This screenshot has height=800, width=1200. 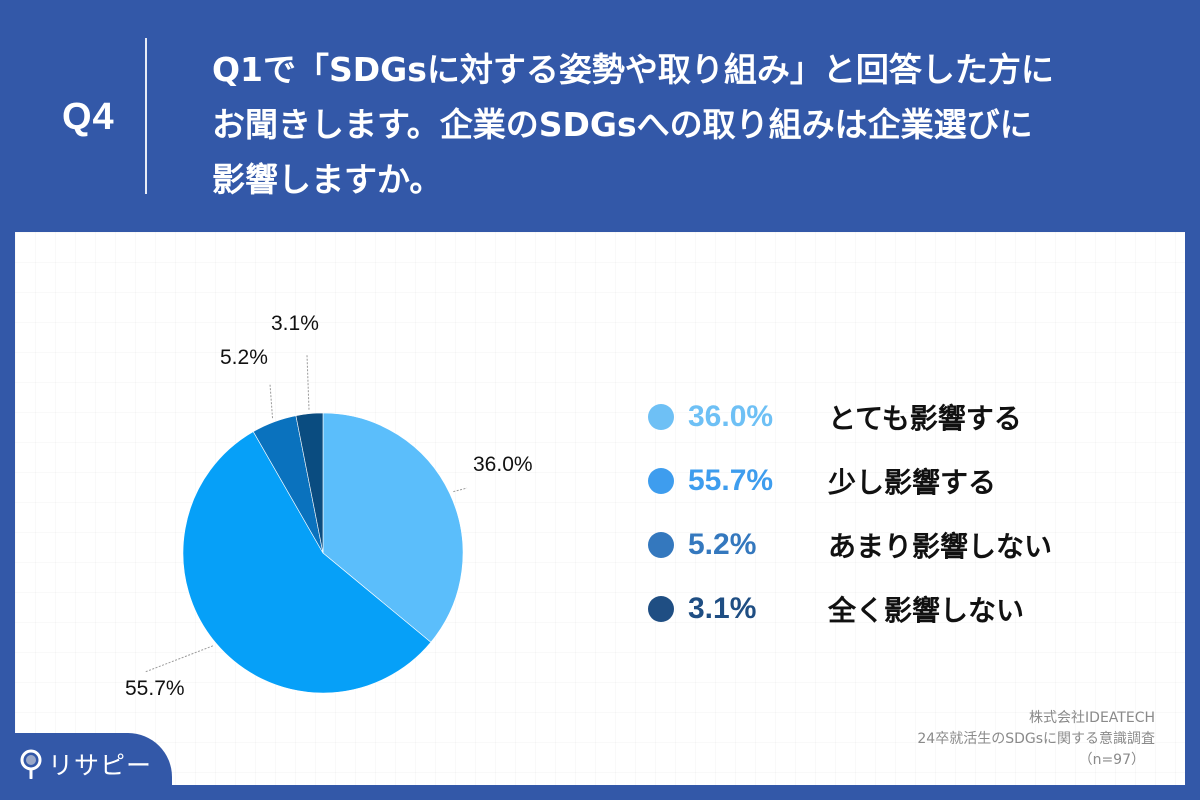 What do you see at coordinates (1111, 760) in the screenshot?
I see `source-sample-size: （n=97）` at bounding box center [1111, 760].